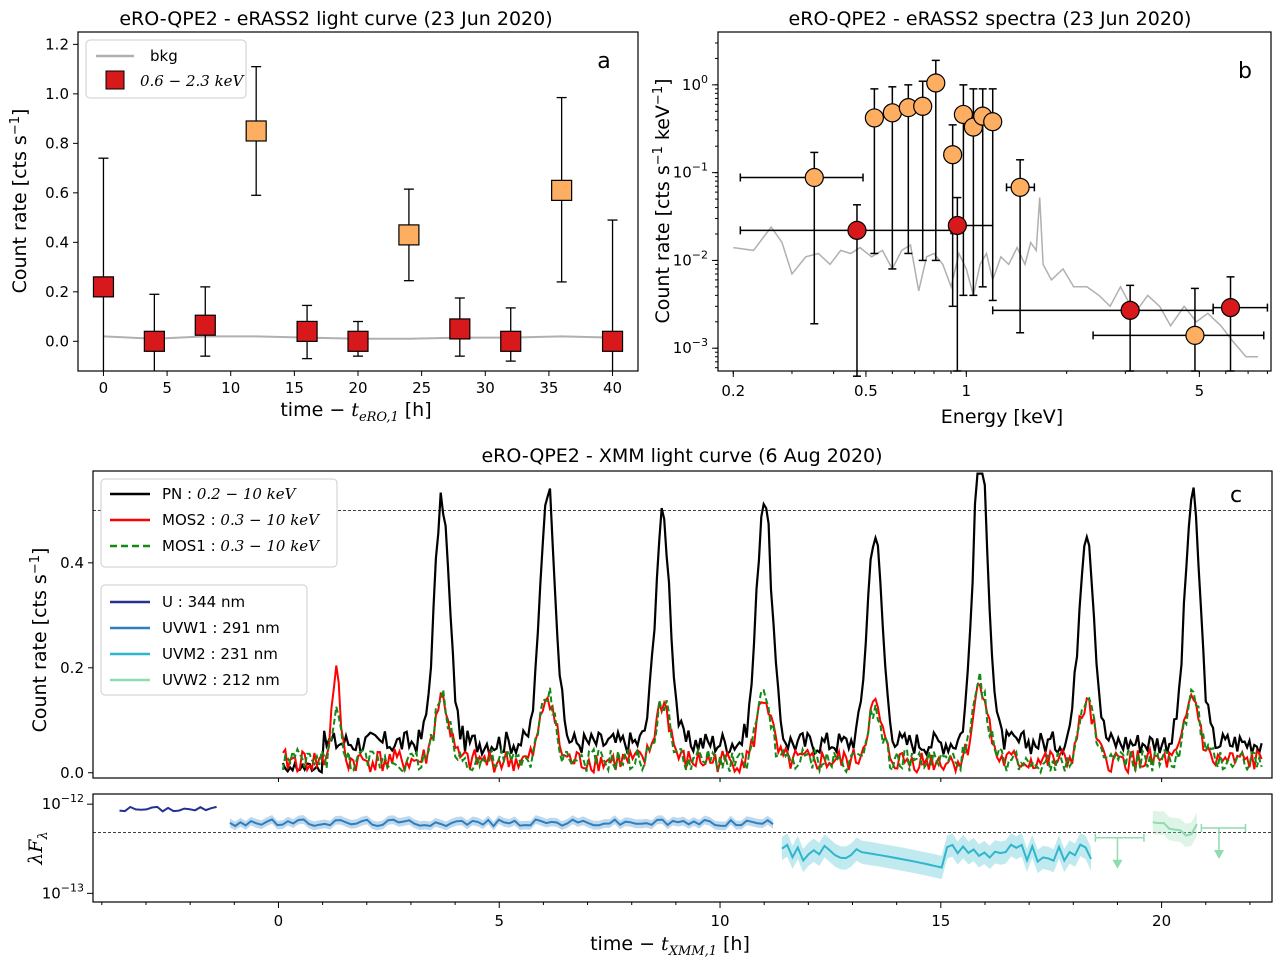 Image resolution: width=1284 pixels, height=963 pixels. I want to click on c-ytick-label: 0.4, so click(72, 563).